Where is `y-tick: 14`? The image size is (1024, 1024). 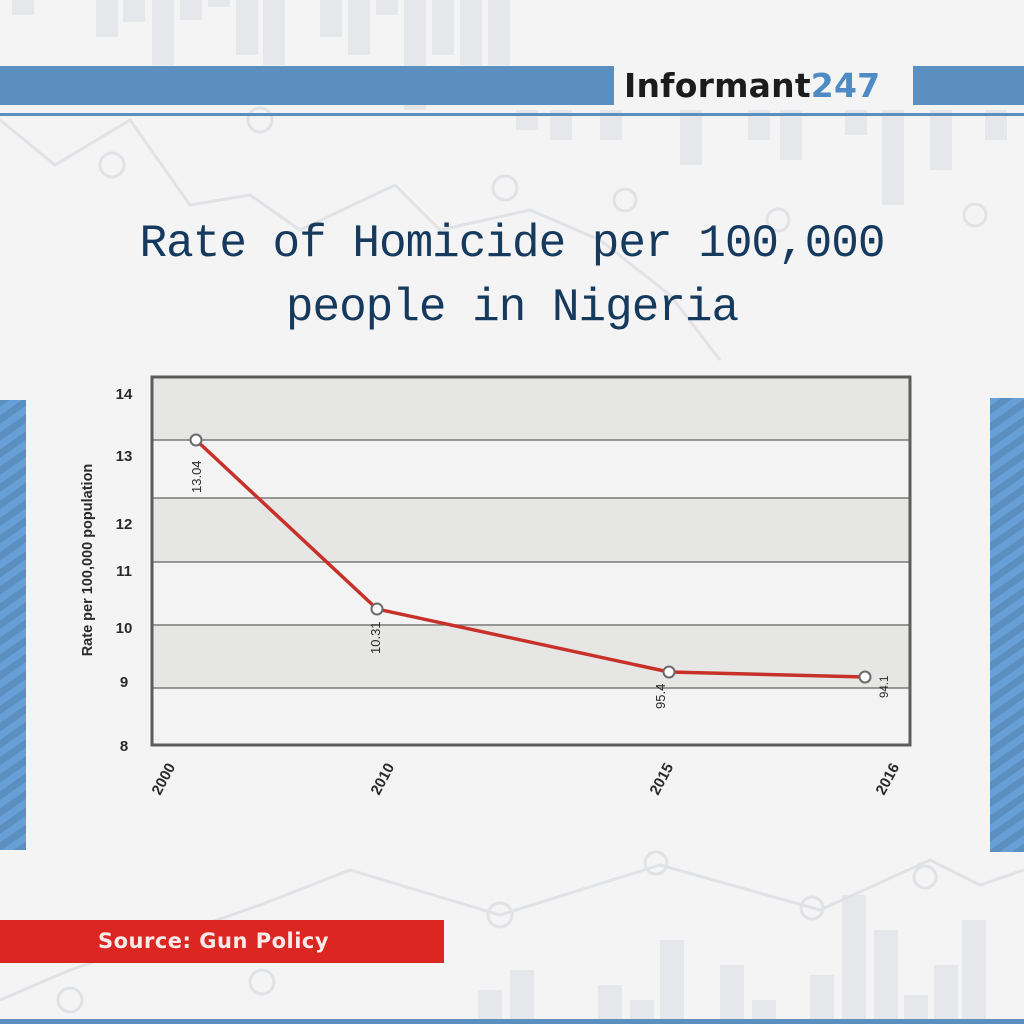 y-tick: 14 is located at coordinates (124, 394).